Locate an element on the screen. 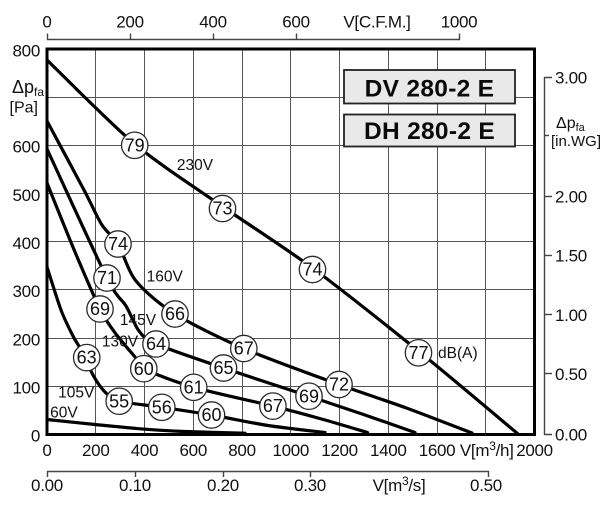  svg-text: dB(A) is located at coordinates (458, 353).